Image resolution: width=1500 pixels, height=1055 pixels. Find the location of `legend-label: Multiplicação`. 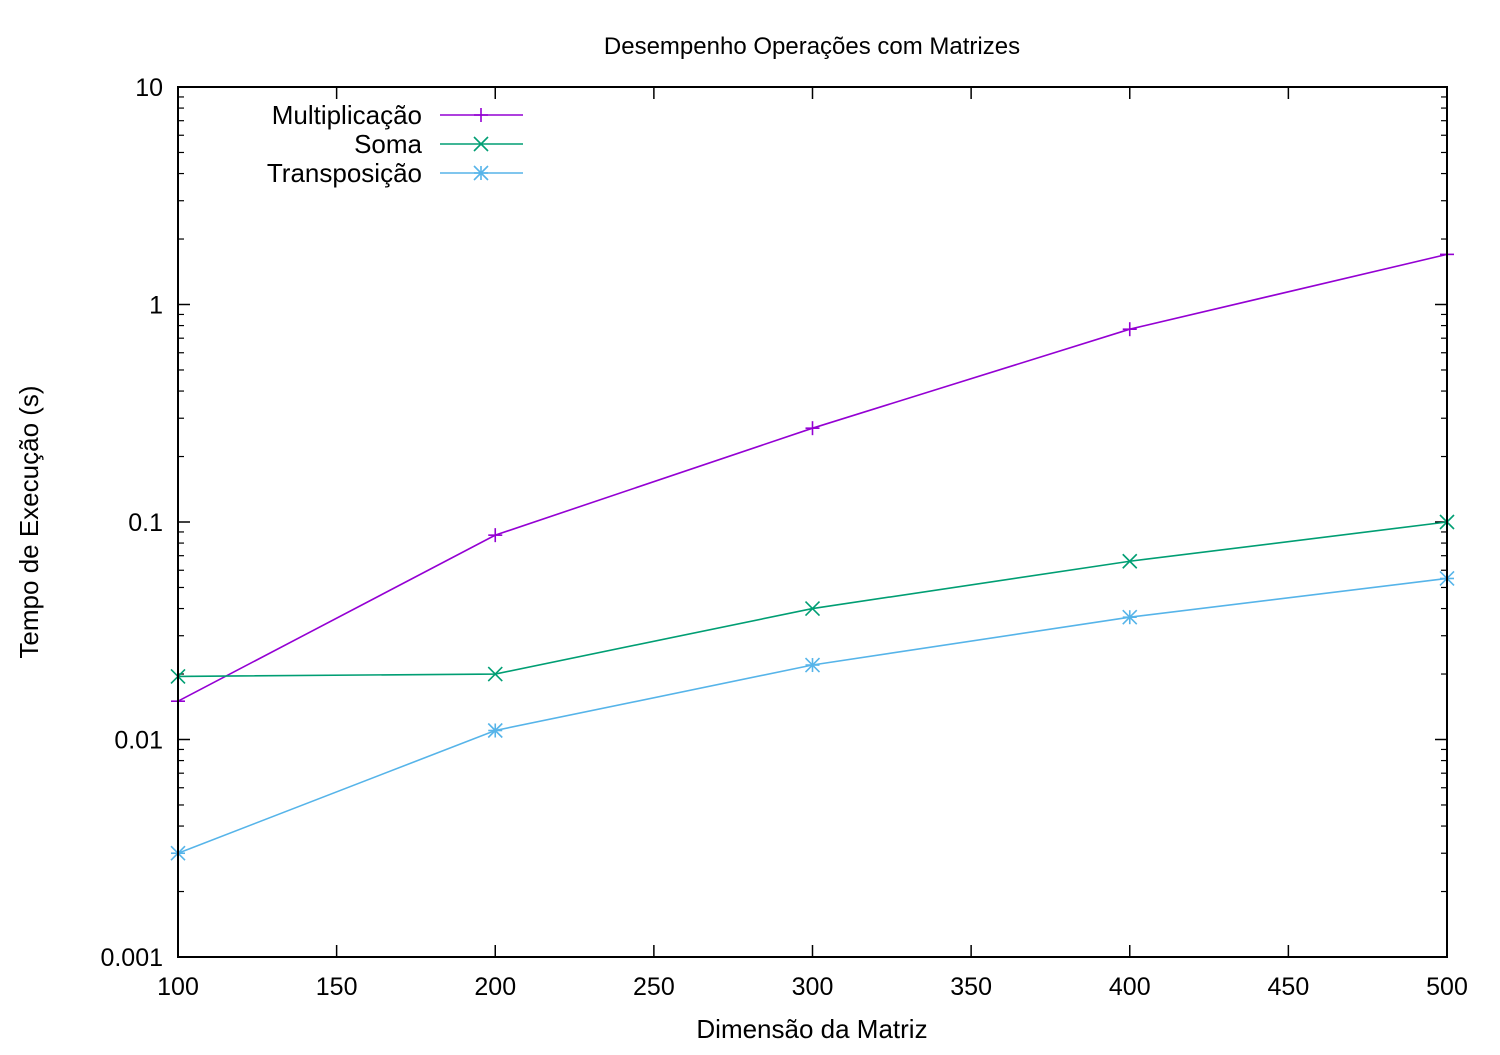

legend-label: Multiplicação is located at coordinates (347, 115).